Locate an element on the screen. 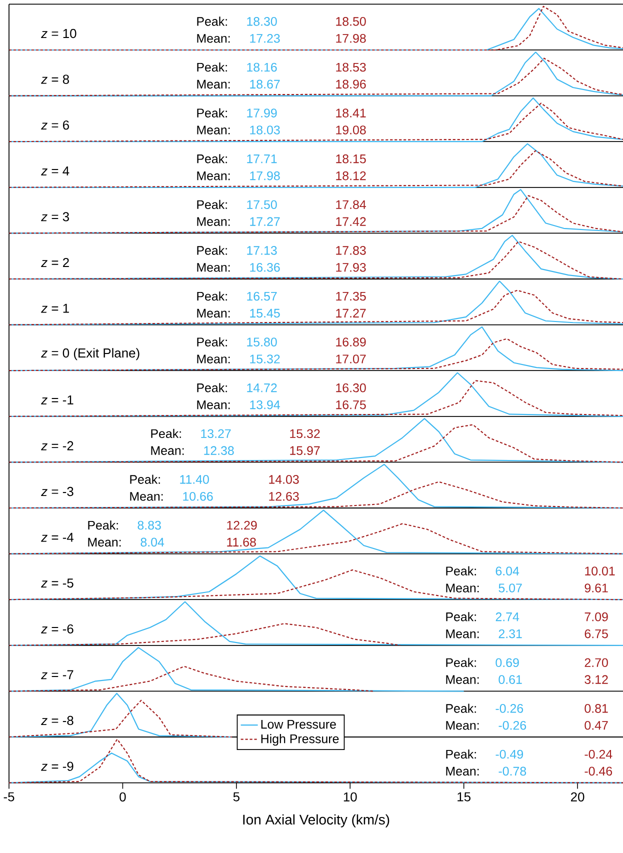 This screenshot has width=623, height=853. annotation: 15.80 is located at coordinates (262, 342).